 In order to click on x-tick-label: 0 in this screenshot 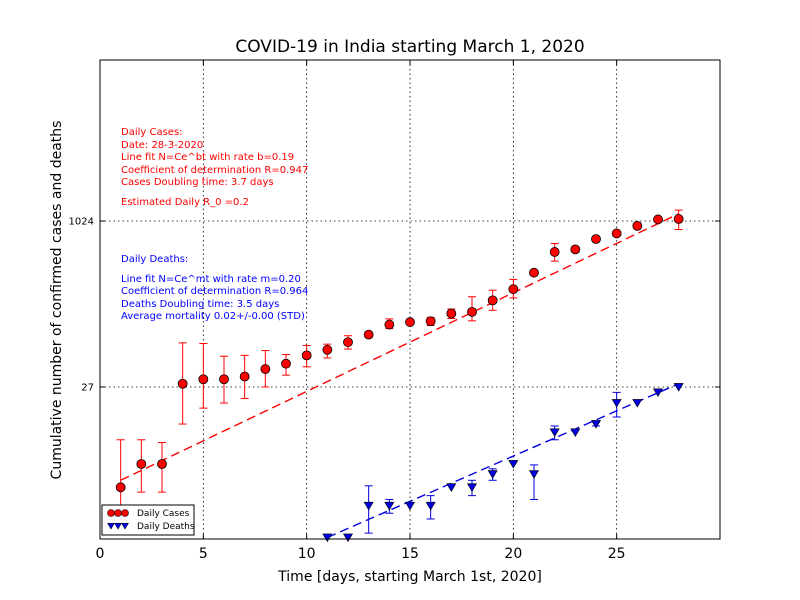, I will do `click(100, 554)`.